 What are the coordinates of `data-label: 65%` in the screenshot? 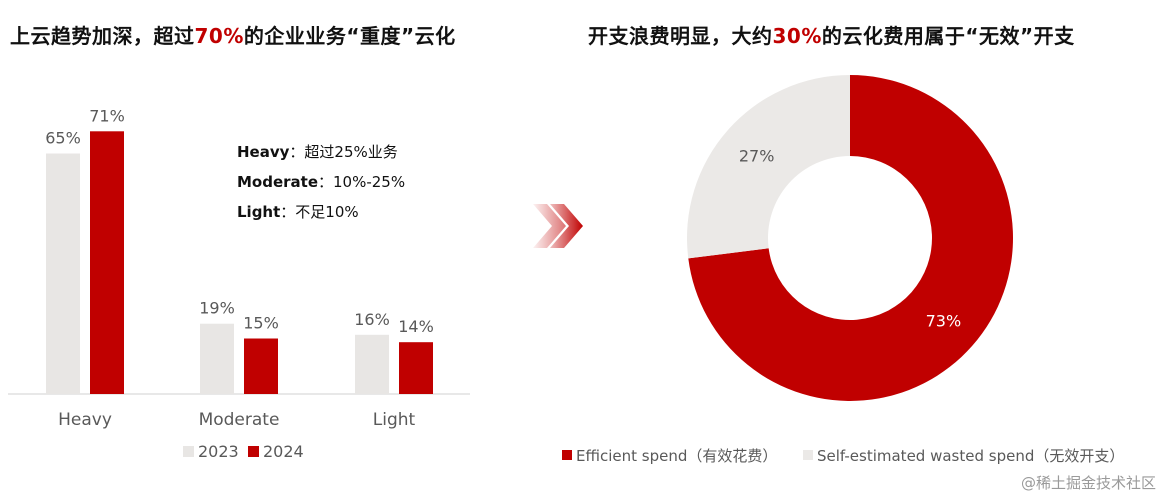 It's located at (63, 138).